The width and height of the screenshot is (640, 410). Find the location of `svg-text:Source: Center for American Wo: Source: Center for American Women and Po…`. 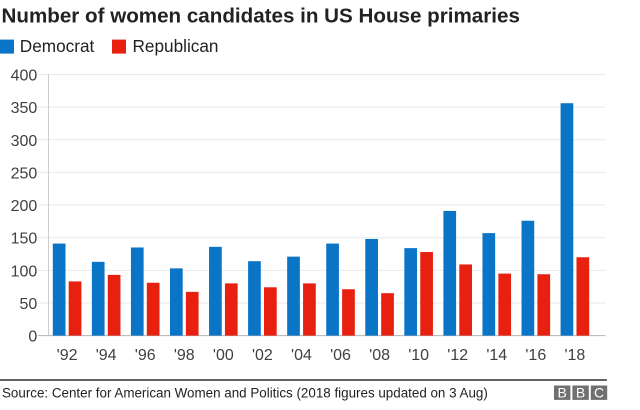

svg-text:Source: Center for American Wo: Source: Center for American Women and Po… is located at coordinates (245, 392).